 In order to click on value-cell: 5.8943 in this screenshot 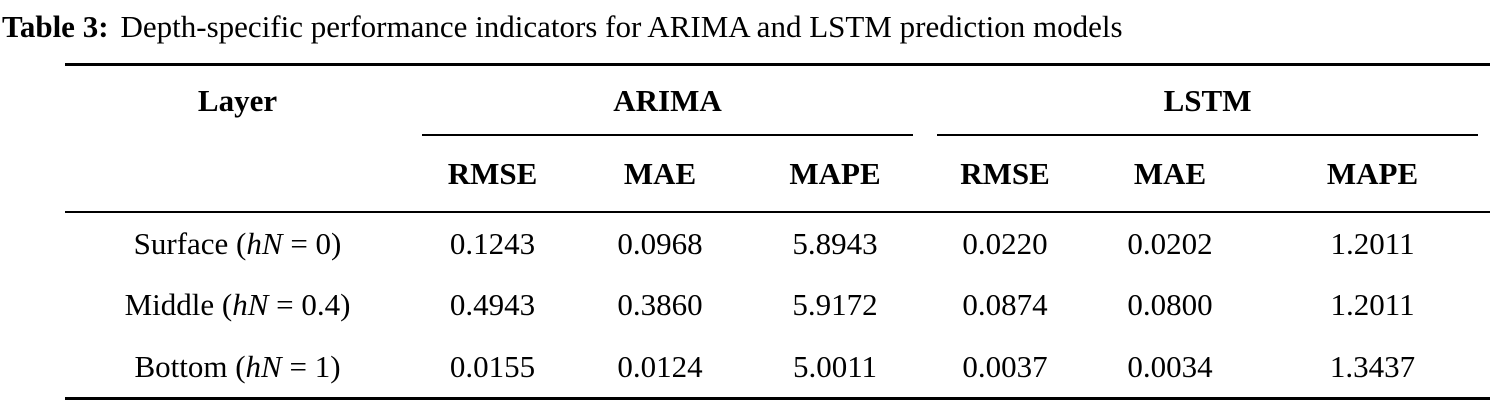, I will do `click(835, 243)`.